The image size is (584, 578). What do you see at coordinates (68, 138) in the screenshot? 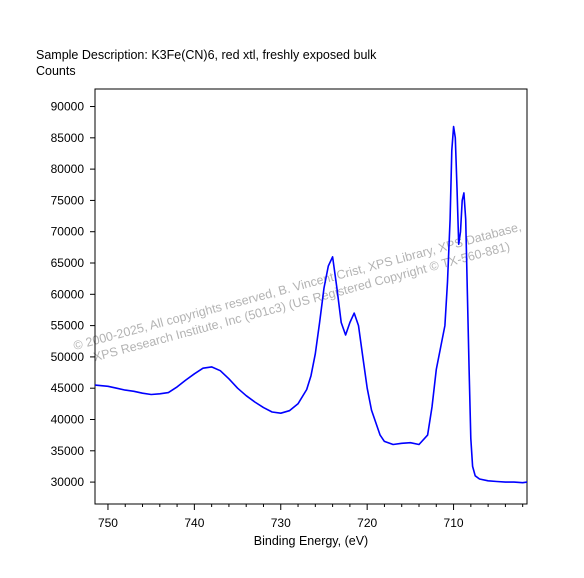
I see `y-tick-label: 85000` at bounding box center [68, 138].